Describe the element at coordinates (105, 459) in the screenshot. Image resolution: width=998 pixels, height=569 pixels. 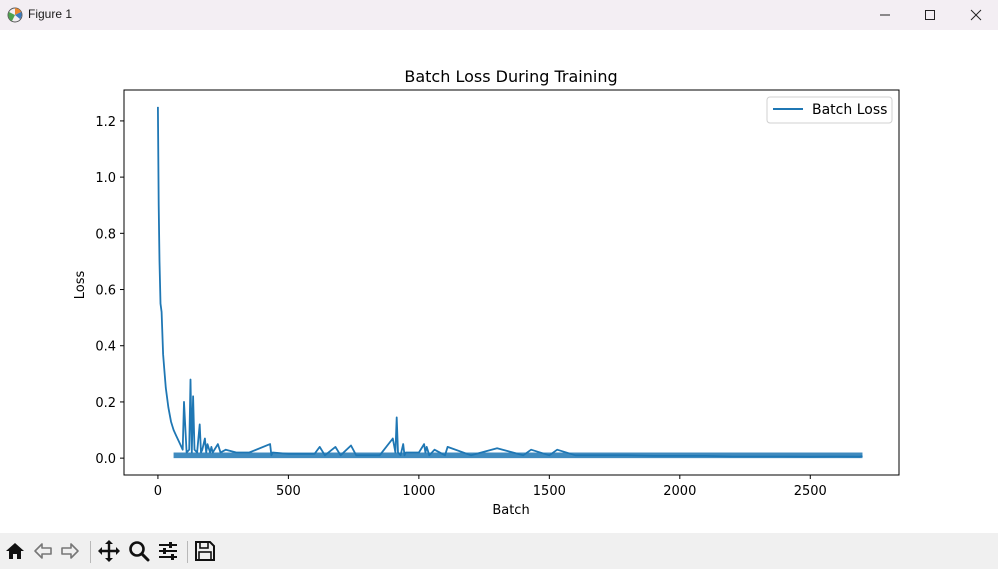
I see `y-tick-label: 0.0` at that location.